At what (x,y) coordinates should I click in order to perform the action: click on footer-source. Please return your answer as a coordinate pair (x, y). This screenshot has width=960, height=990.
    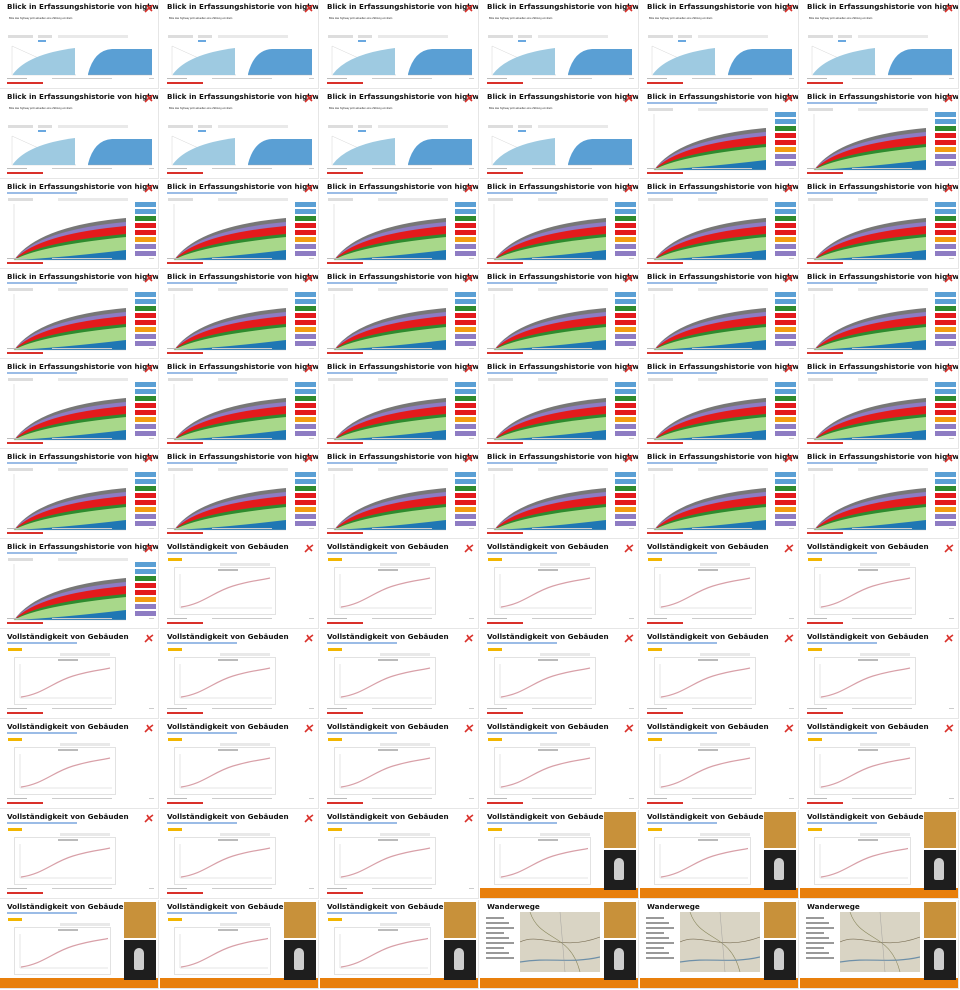
    Looking at the image, I should click on (17, 168).